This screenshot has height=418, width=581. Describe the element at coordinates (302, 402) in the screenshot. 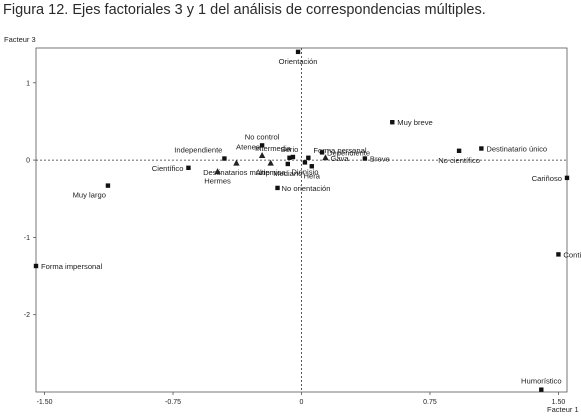

I see `x-tick-label: 0` at that location.